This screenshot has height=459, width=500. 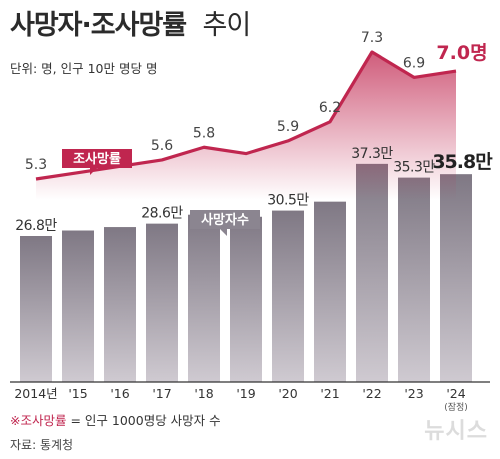 I want to click on rate-point-label: 5.3, so click(x=36, y=165).